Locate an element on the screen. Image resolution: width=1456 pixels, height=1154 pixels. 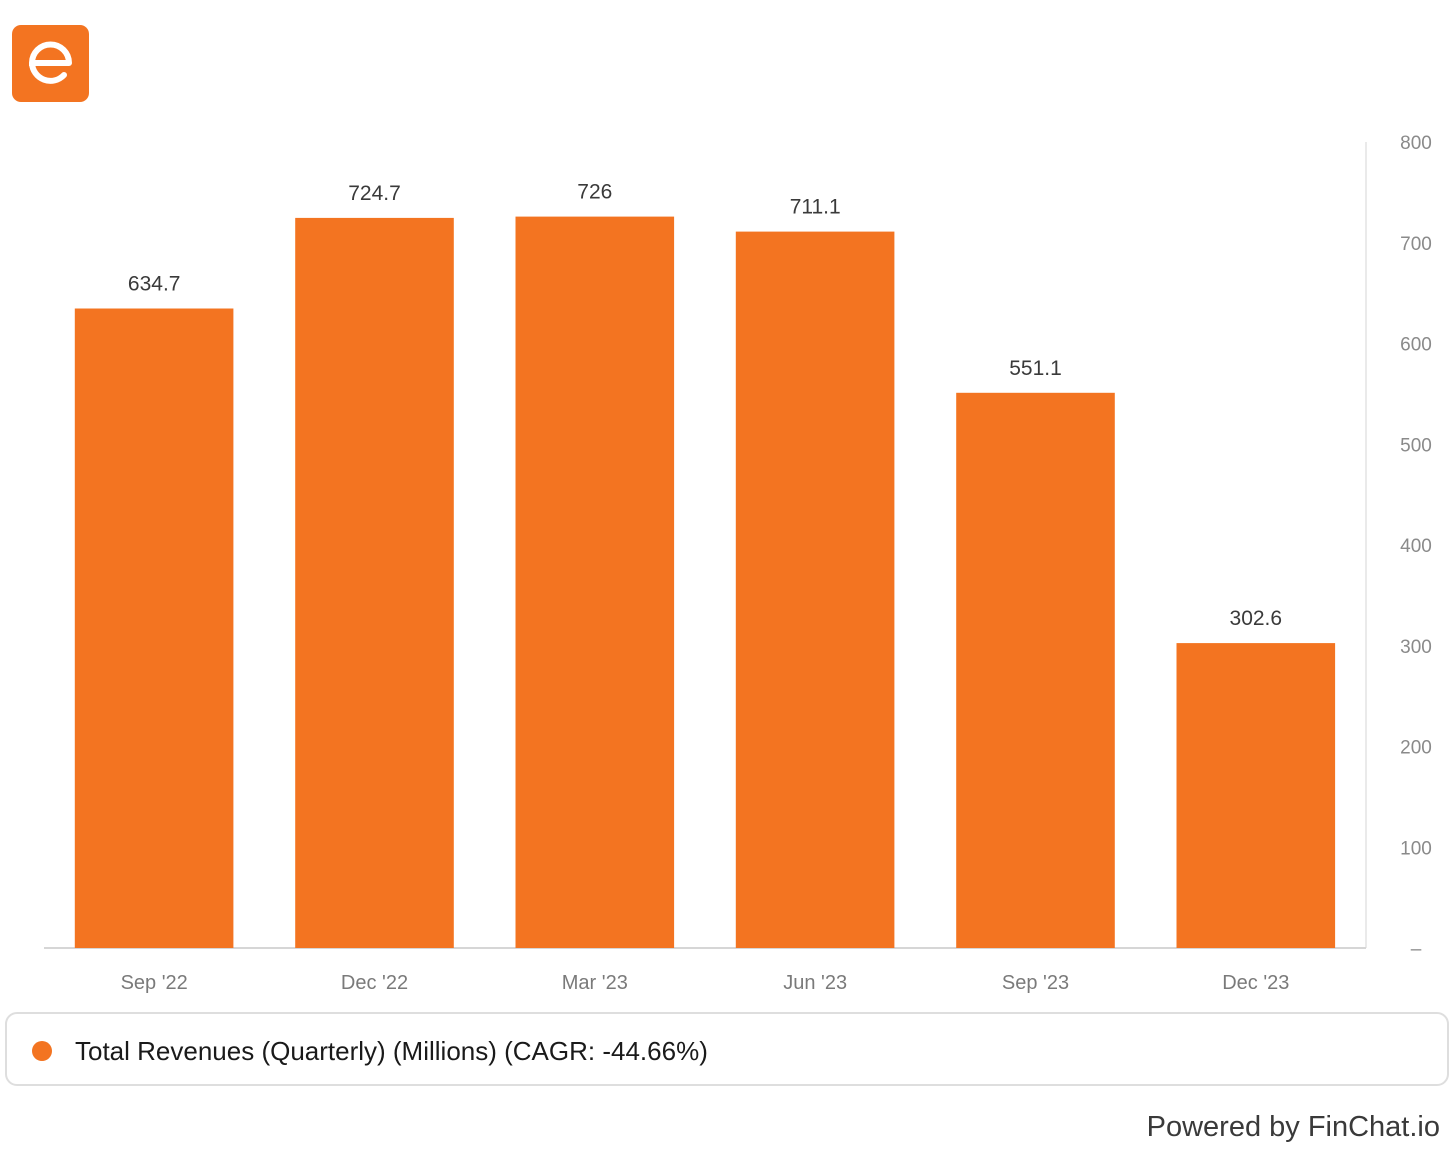
finchat-e-logo-icon is located at coordinates (50, 62).